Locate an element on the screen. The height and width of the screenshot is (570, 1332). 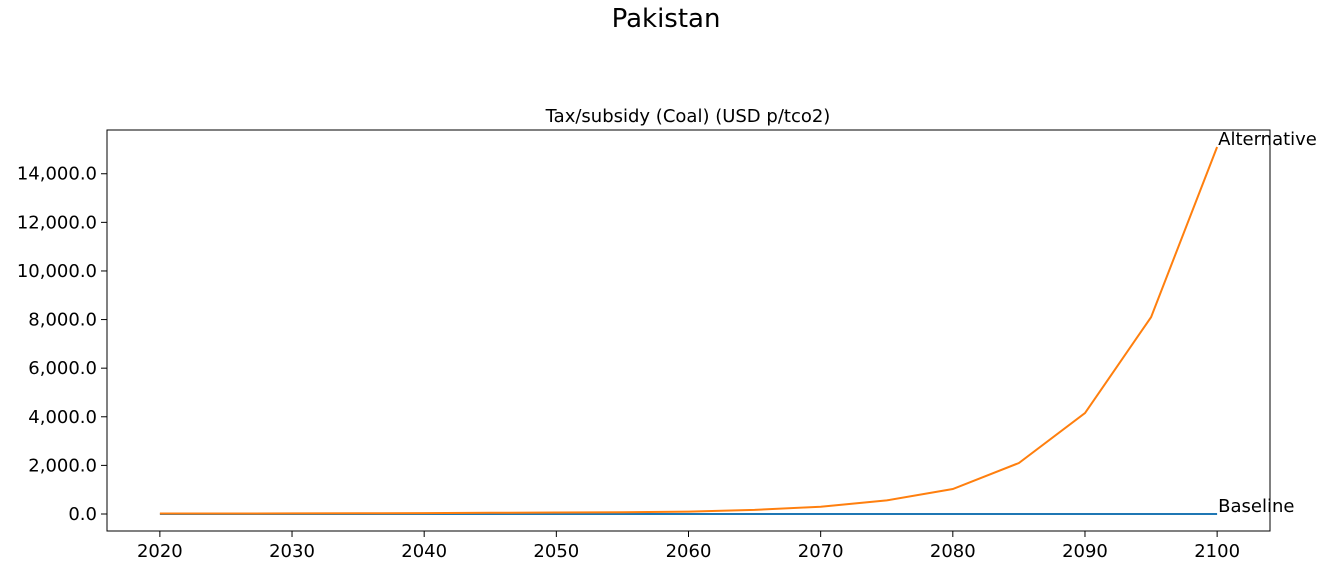
x-tick-label: 2030 is located at coordinates (292, 551).